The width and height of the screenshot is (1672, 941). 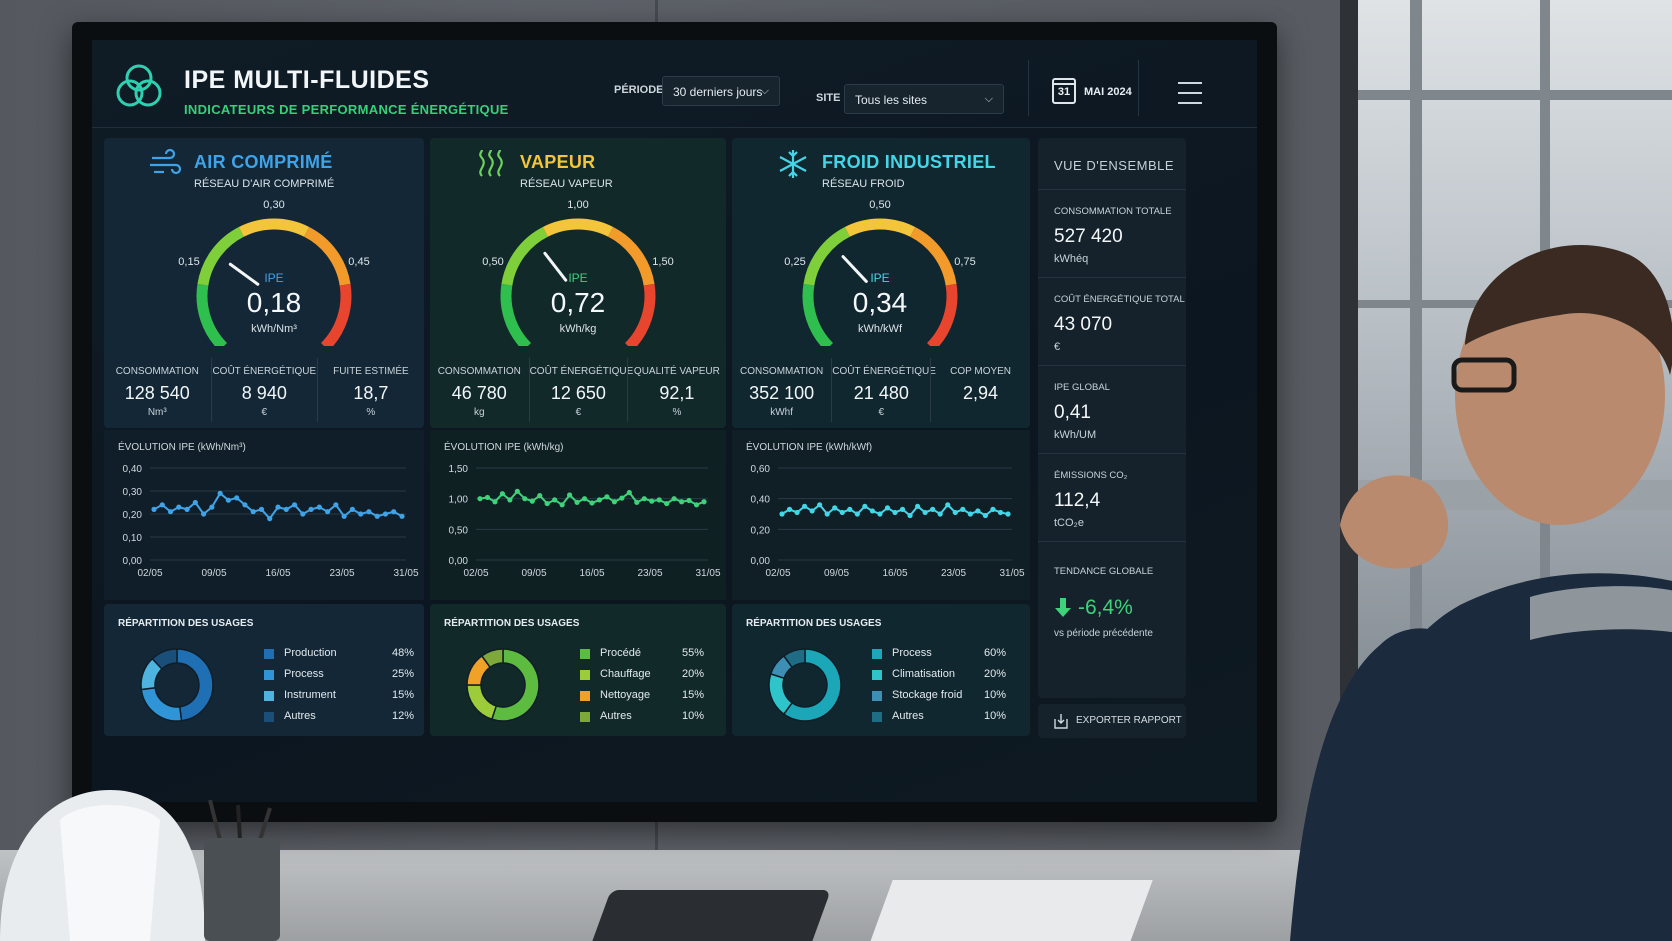 I want to click on kpi-qualite: QUALITÉ VAPEUR 92,1%, so click(x=676, y=390).